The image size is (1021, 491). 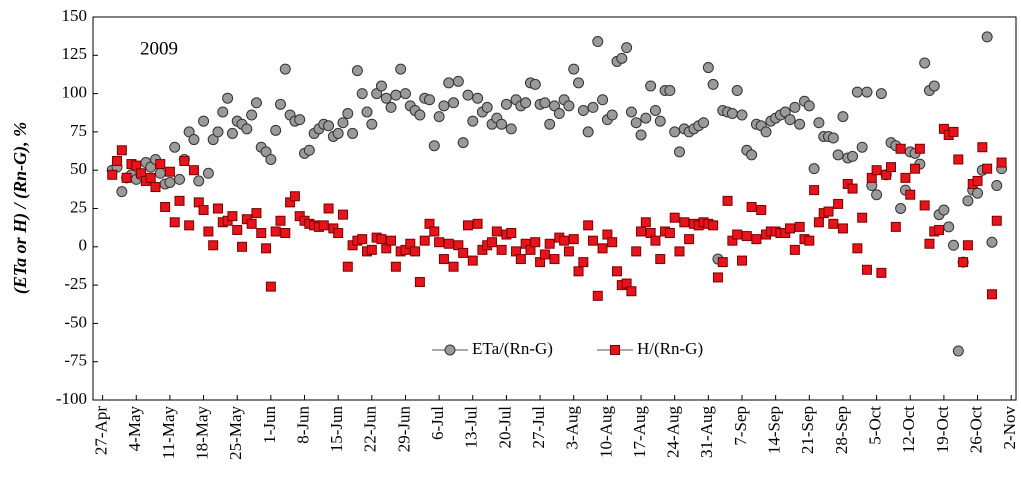 I want to click on x-tick-label: 20-Jul, so click(x=504, y=427).